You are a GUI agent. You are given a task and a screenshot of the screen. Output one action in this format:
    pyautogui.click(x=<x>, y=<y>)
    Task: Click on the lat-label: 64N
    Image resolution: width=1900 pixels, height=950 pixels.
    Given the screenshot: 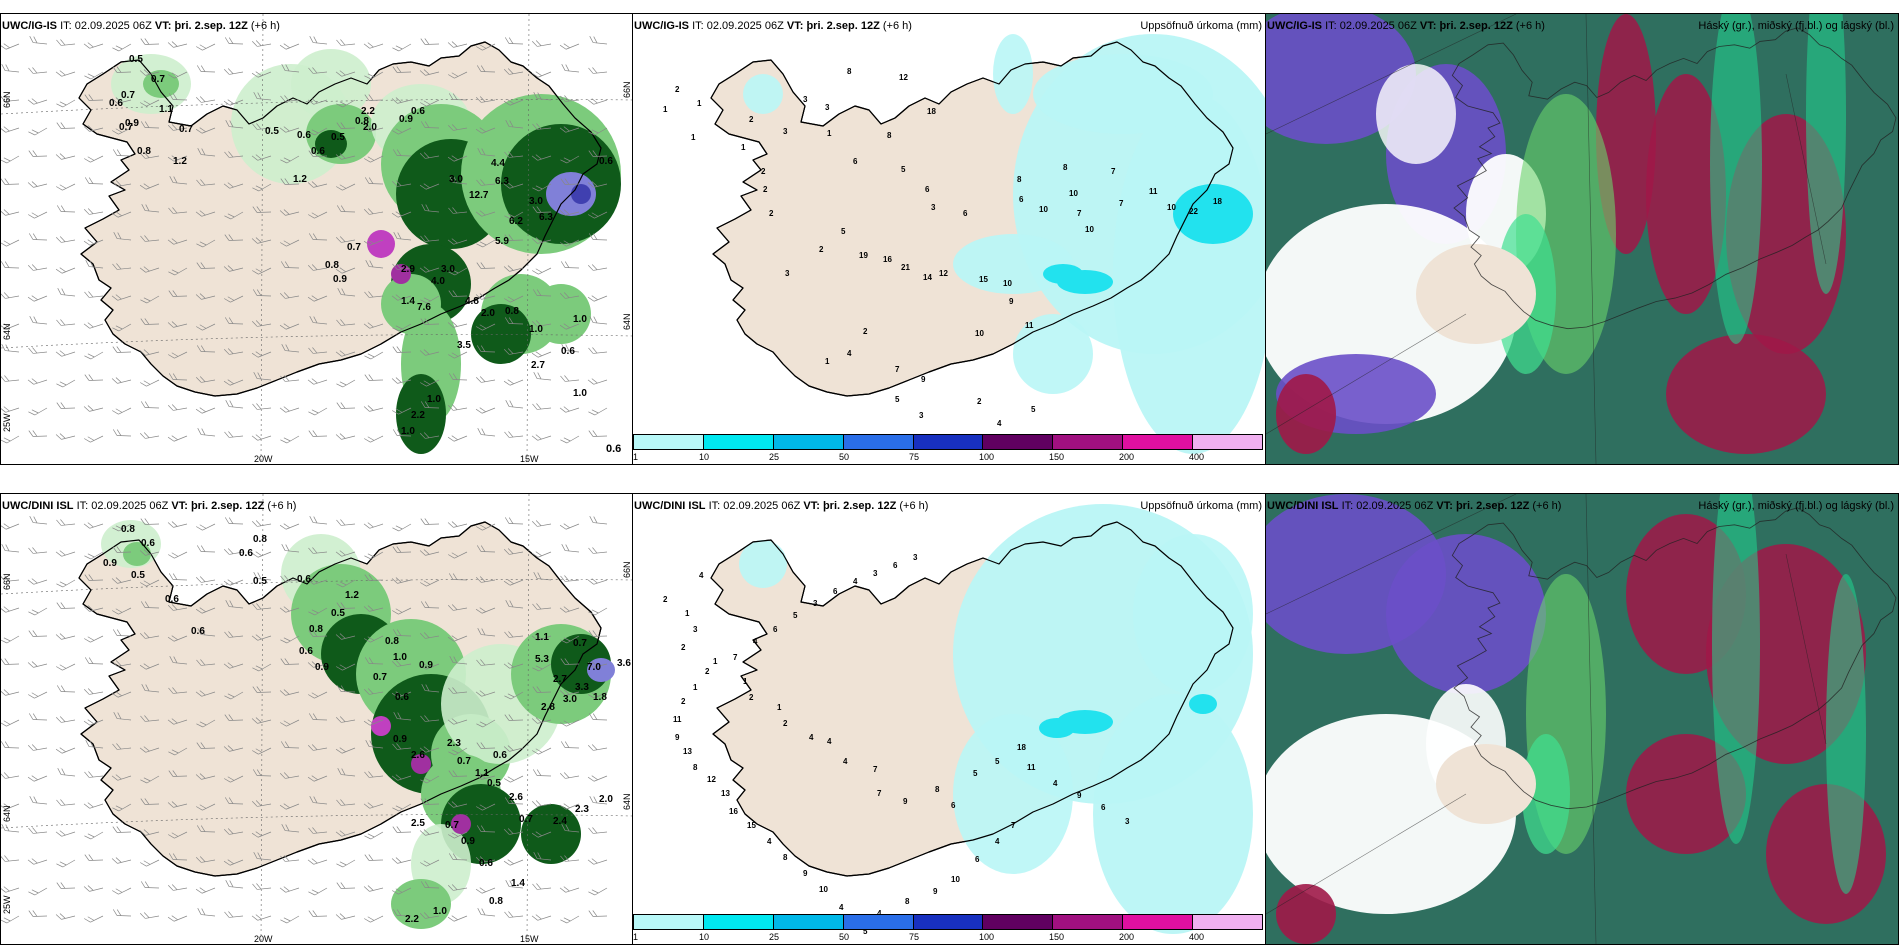 What is the action you would take?
    pyautogui.click(x=627, y=321)
    